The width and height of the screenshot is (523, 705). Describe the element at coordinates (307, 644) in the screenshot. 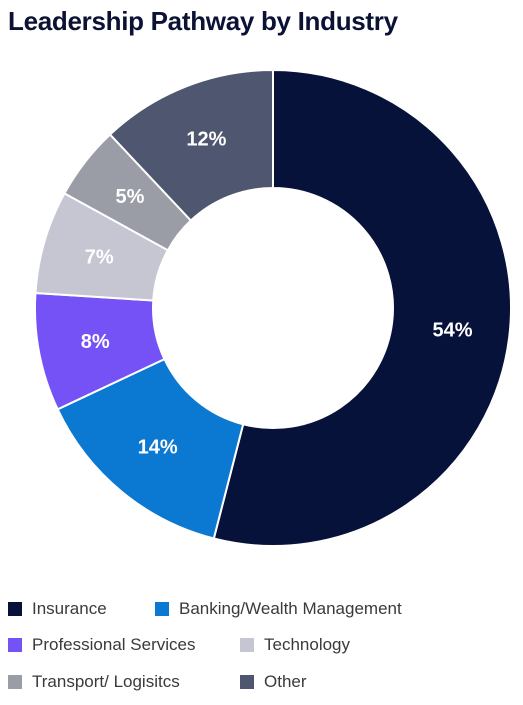

I see `legend-label-technology: Technology` at that location.